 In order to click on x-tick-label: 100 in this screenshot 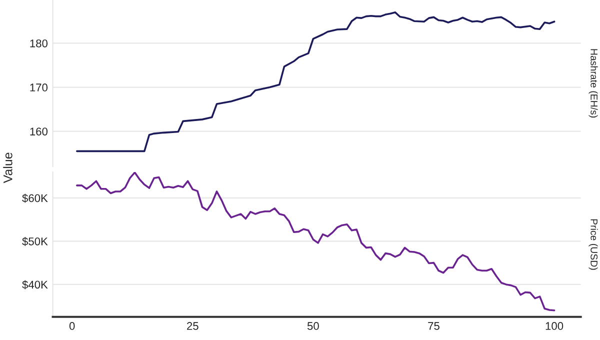, I will do `click(555, 326)`.